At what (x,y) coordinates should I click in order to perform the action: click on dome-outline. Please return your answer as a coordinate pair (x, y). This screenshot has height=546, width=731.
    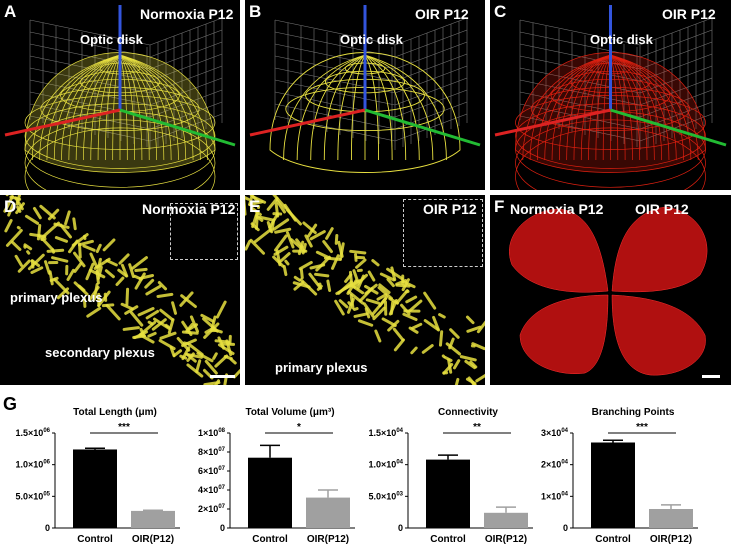
    Looking at the image, I should click on (365, 112).